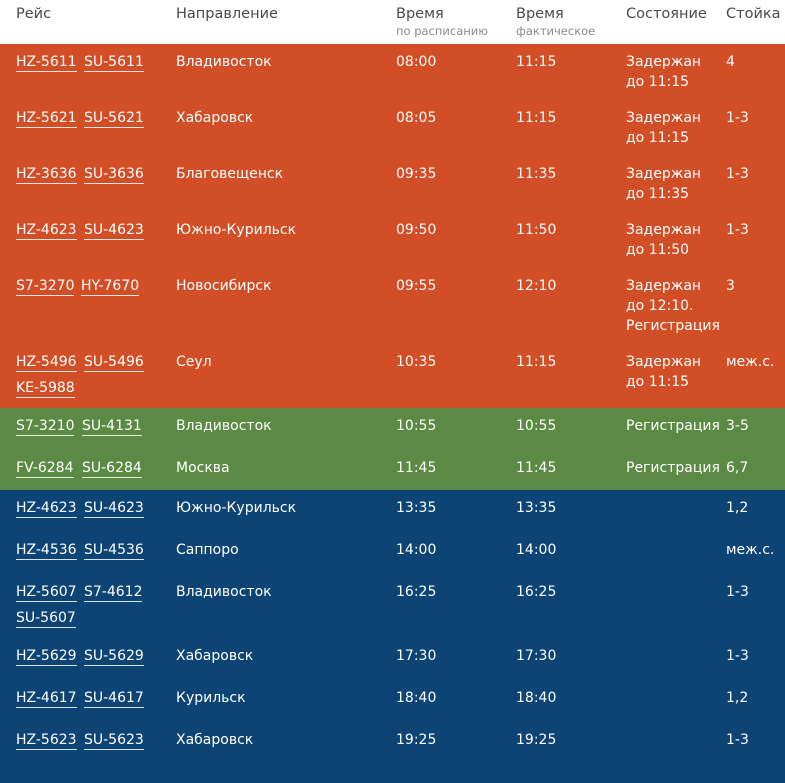 Image resolution: width=785 pixels, height=783 pixels. Describe the element at coordinates (114, 175) in the screenshot. I see `flight-link: SU-3636` at that location.